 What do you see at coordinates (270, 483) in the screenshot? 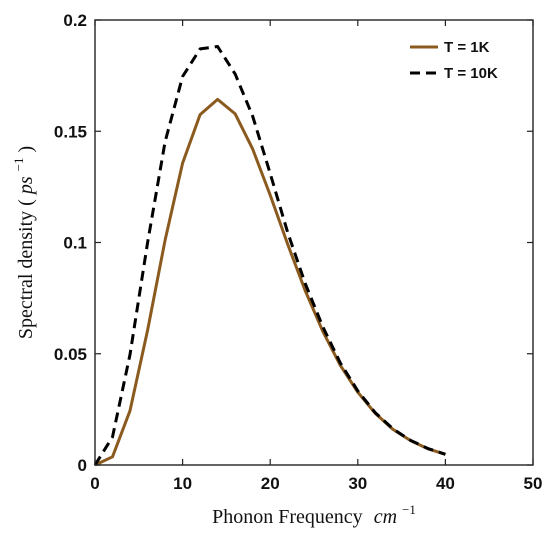
I see `x-tick-label: 20` at bounding box center [270, 483].